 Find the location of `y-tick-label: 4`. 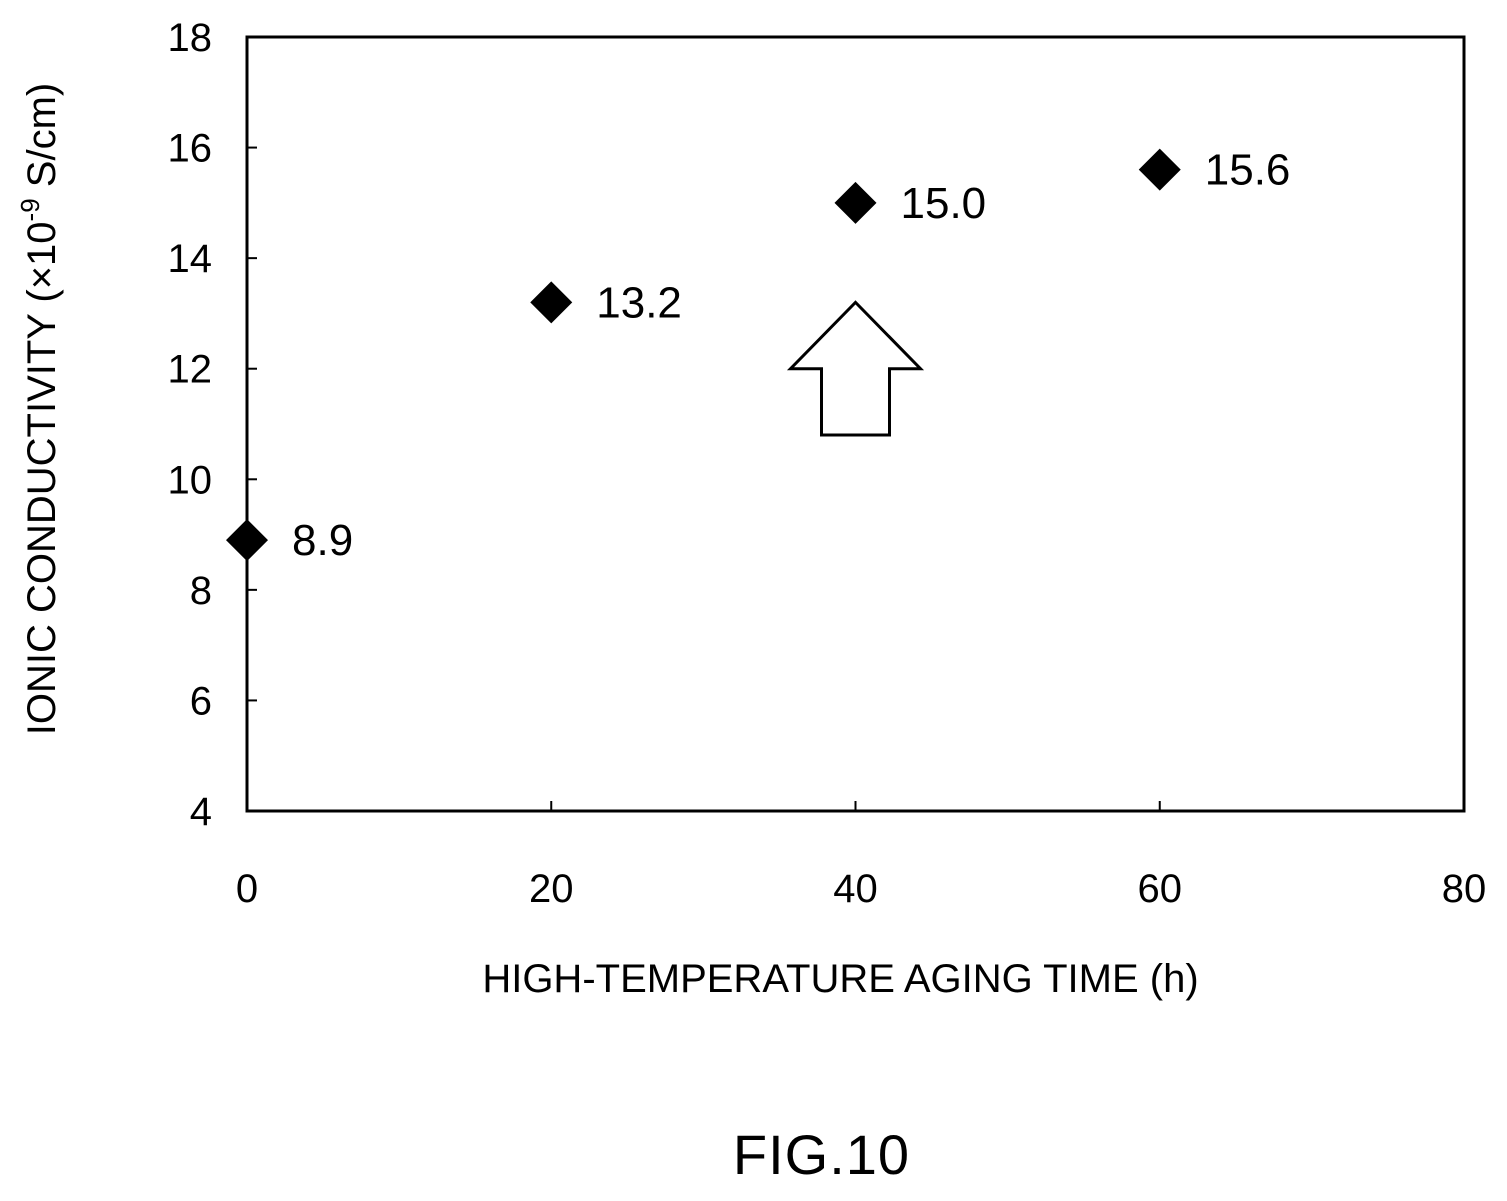

y-tick-label: 4 is located at coordinates (201, 812).